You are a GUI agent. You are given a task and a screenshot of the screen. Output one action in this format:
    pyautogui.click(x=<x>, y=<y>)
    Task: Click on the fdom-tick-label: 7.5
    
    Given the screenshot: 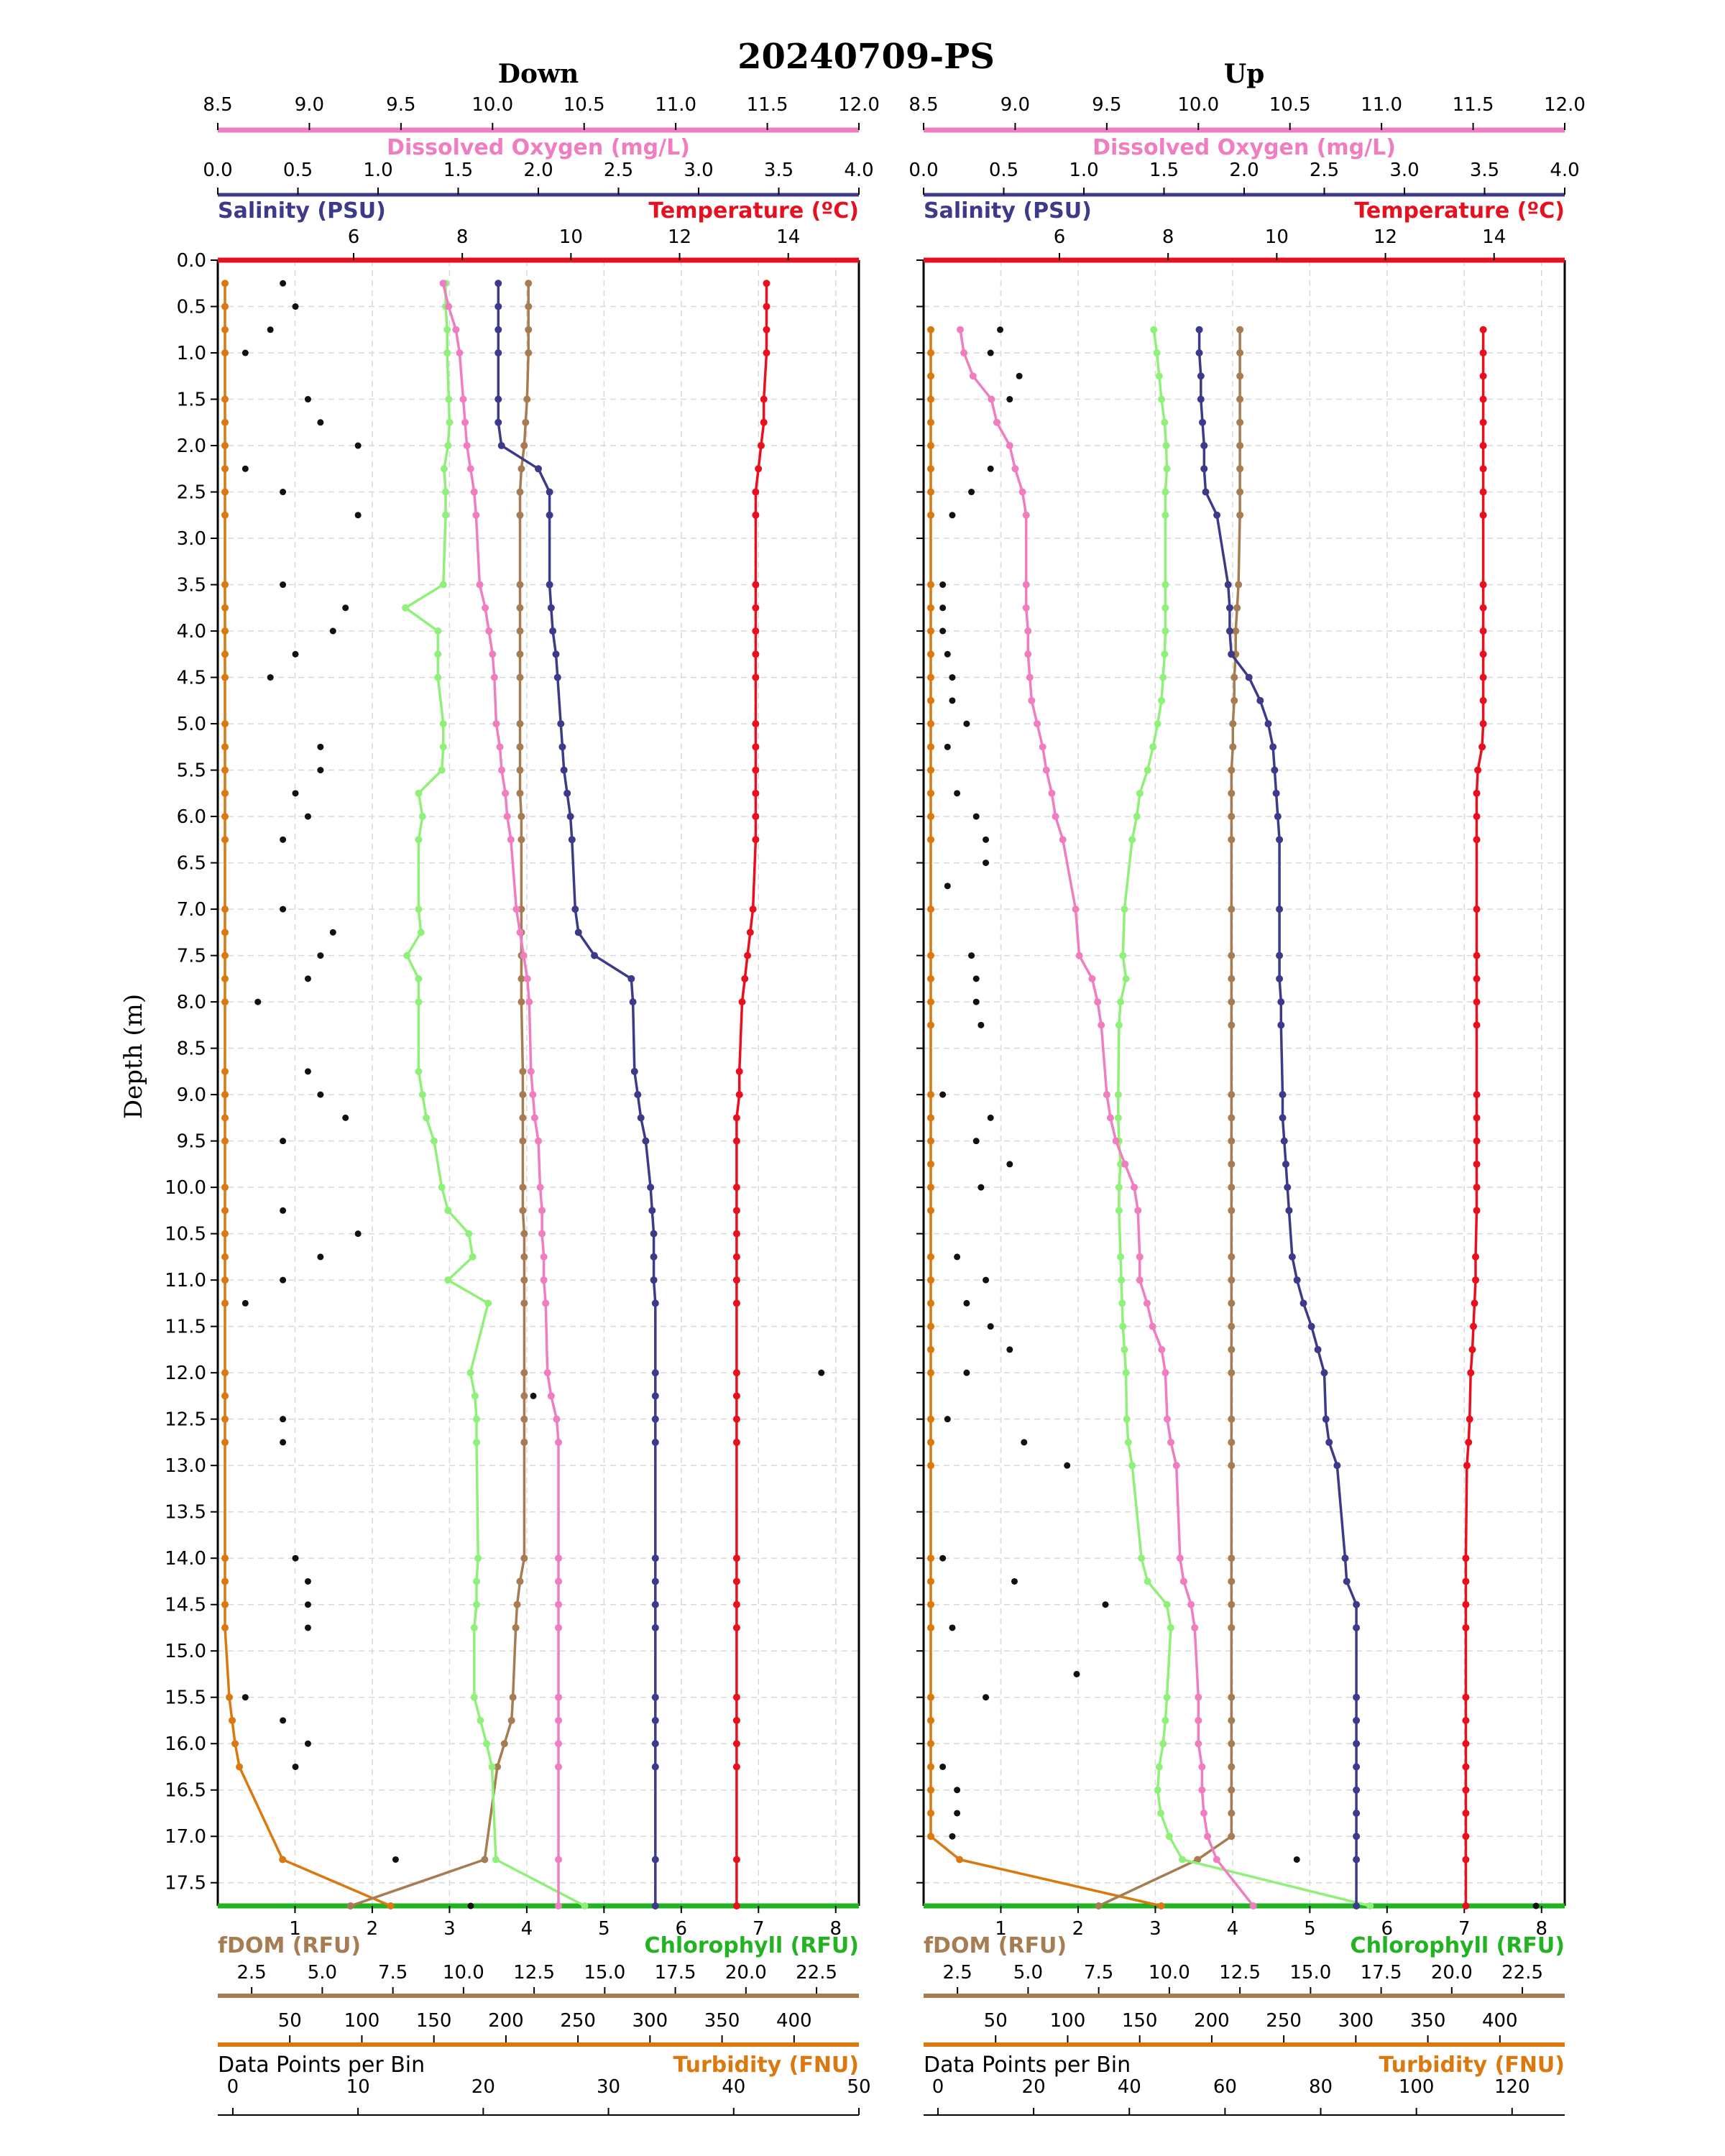 What is the action you would take?
    pyautogui.click(x=1098, y=1973)
    